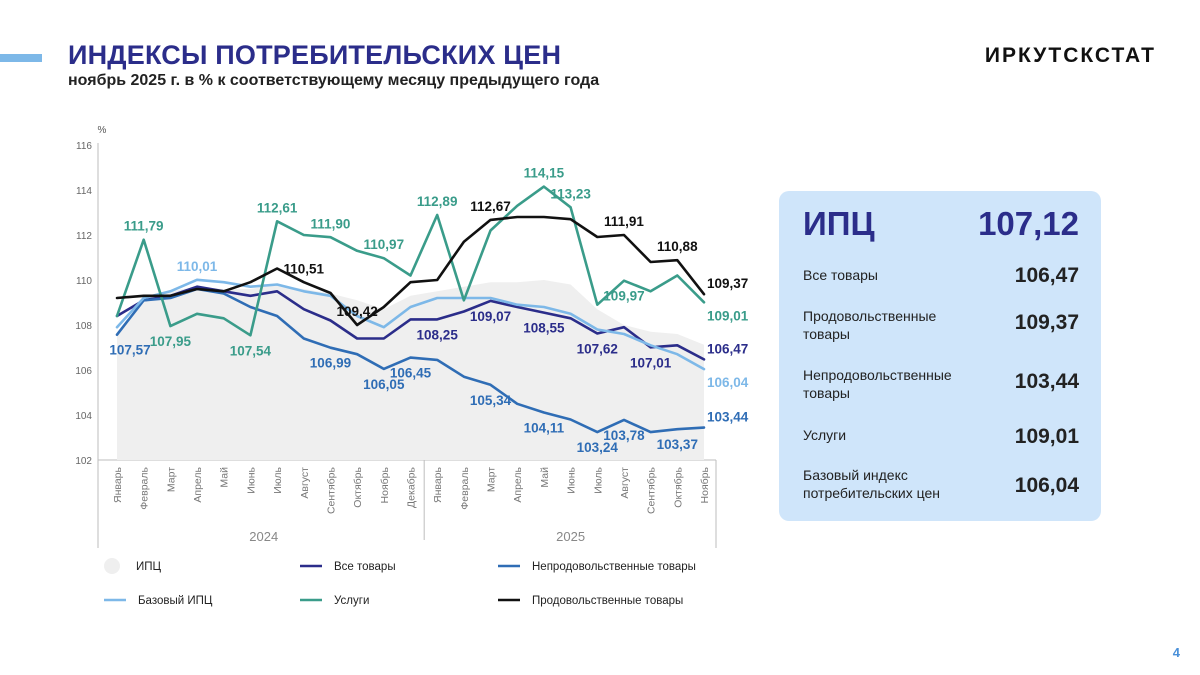  I want to click on data-label: 104,11, so click(544, 428).